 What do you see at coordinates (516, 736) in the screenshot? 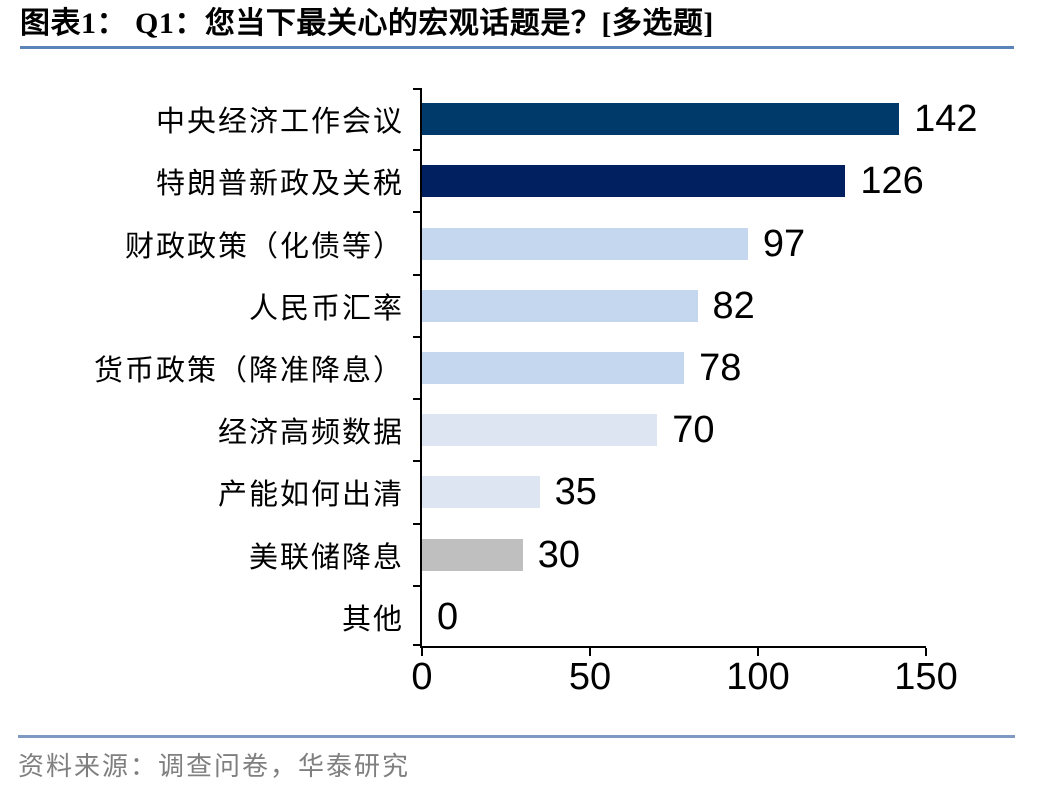
I see `footer-rule` at bounding box center [516, 736].